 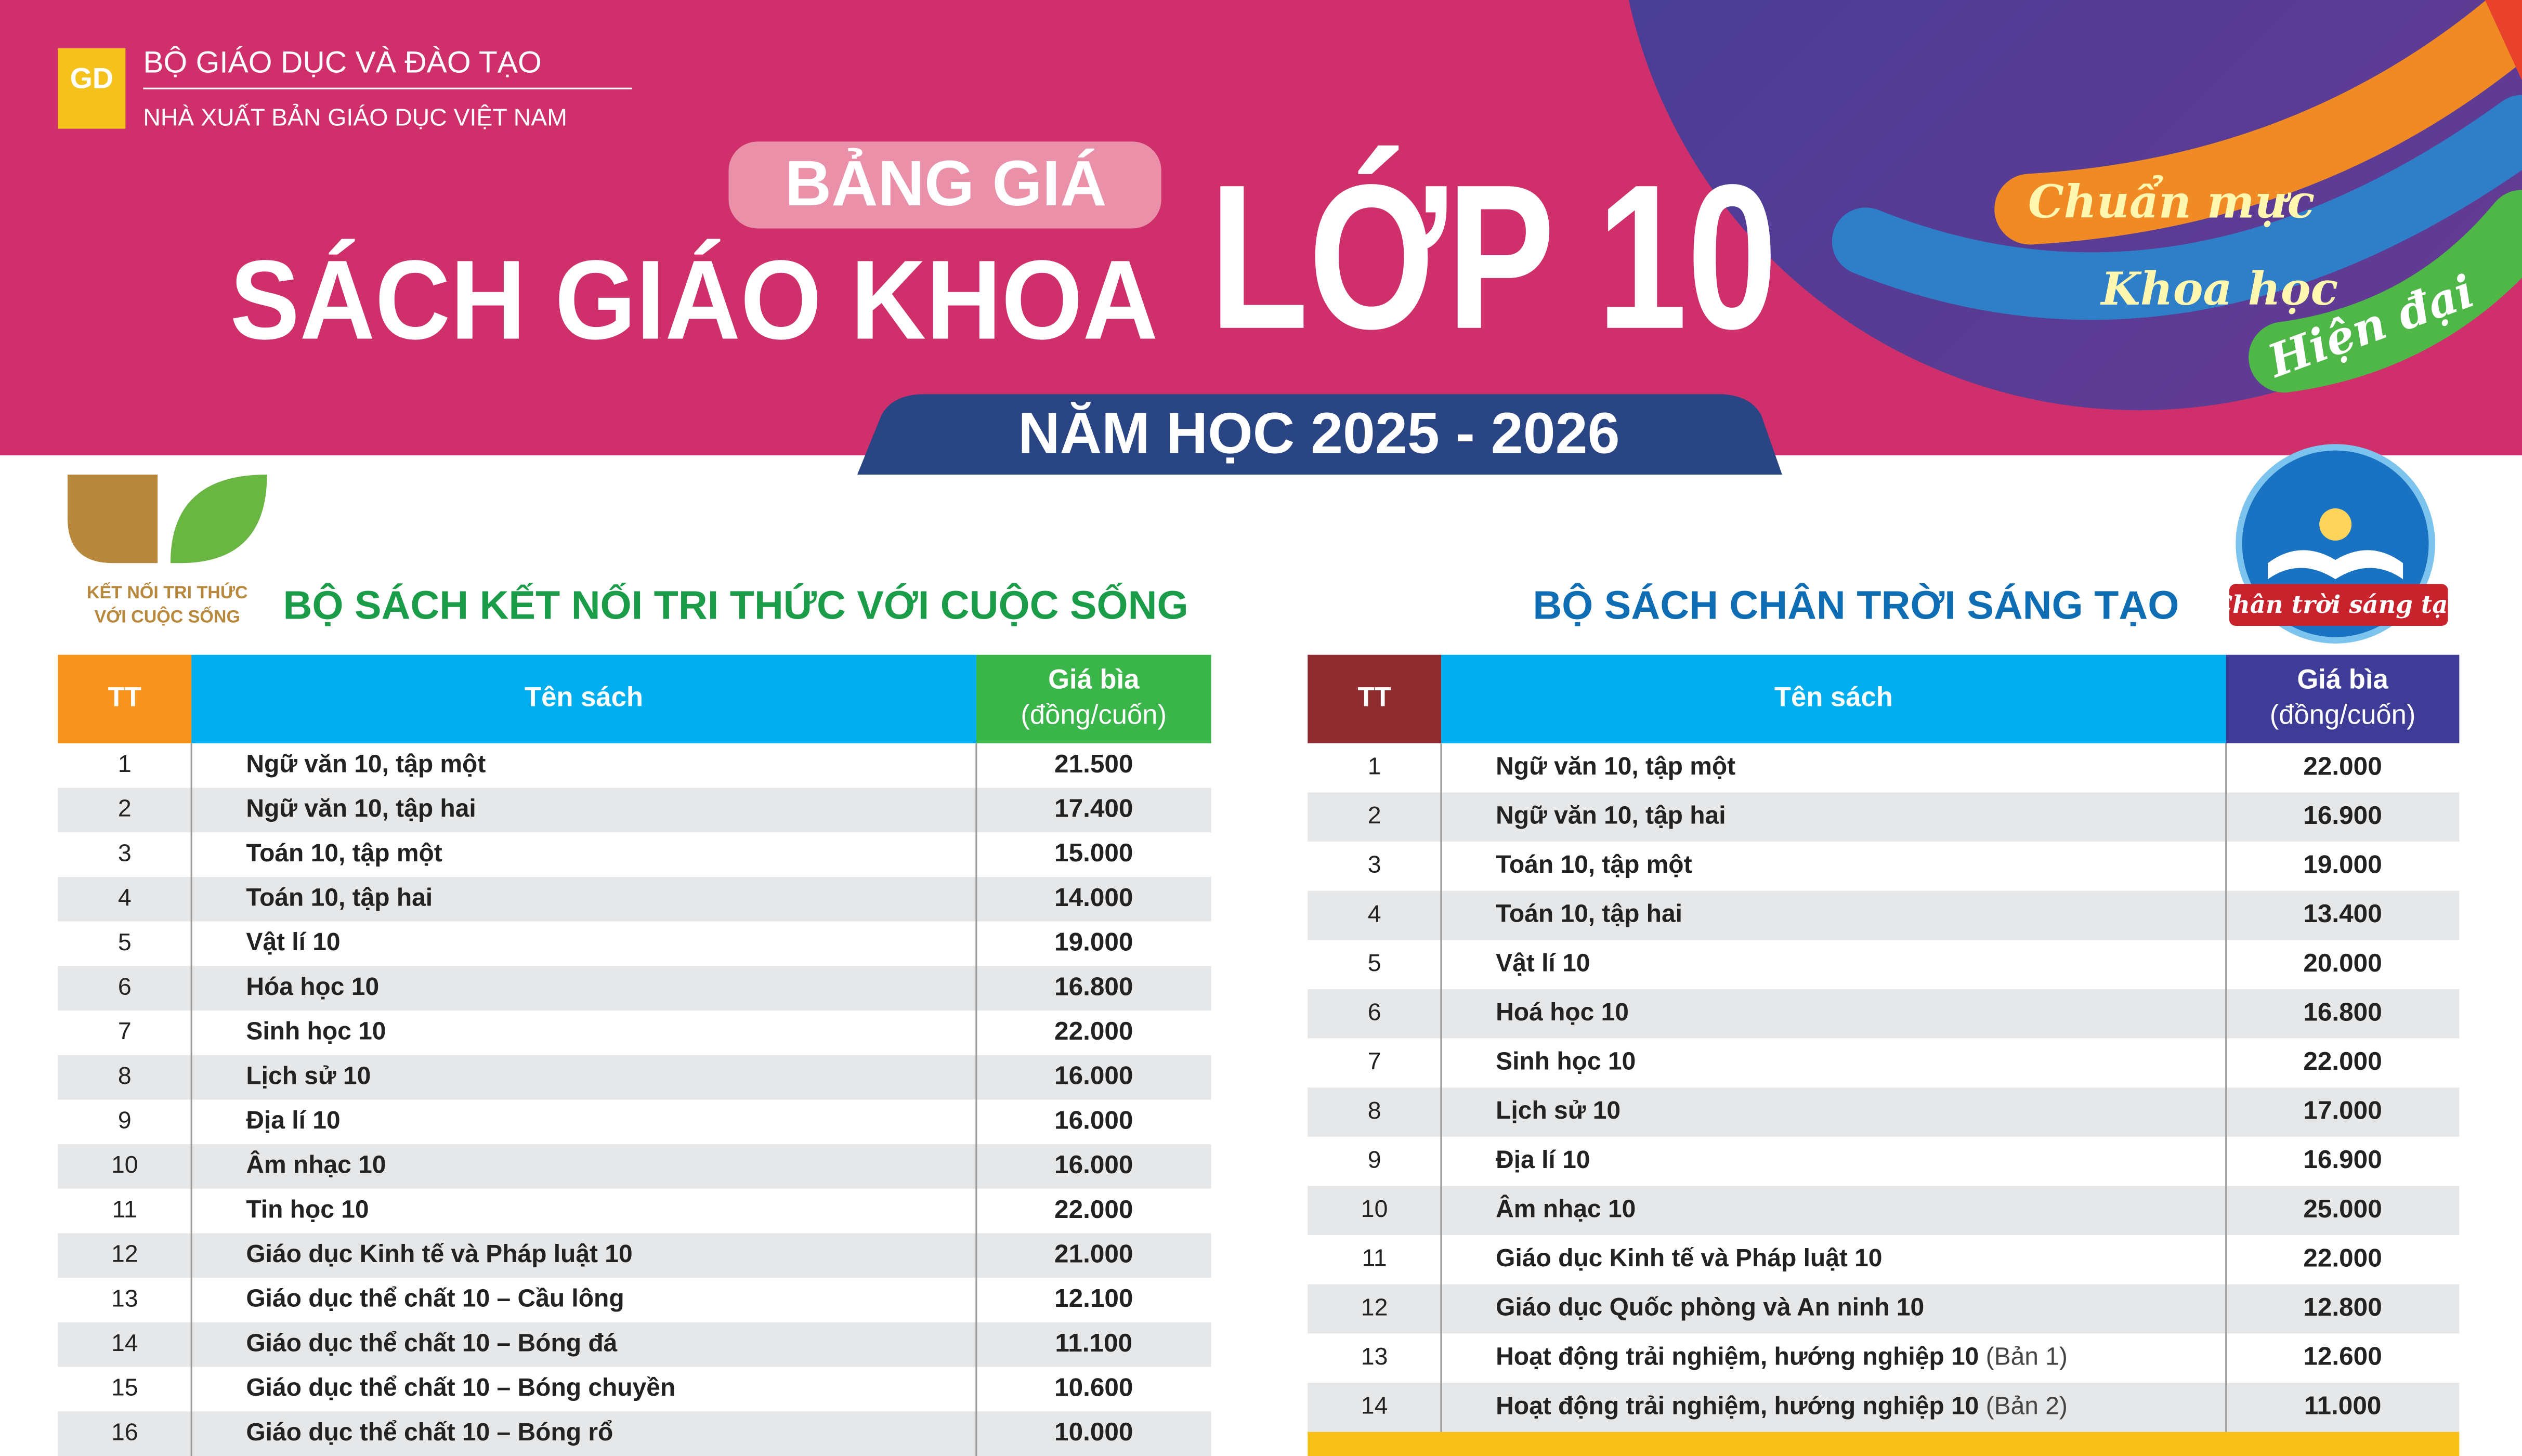 What do you see at coordinates (339, 898) in the screenshot?
I see `book-name: Toán 10, tập hai` at bounding box center [339, 898].